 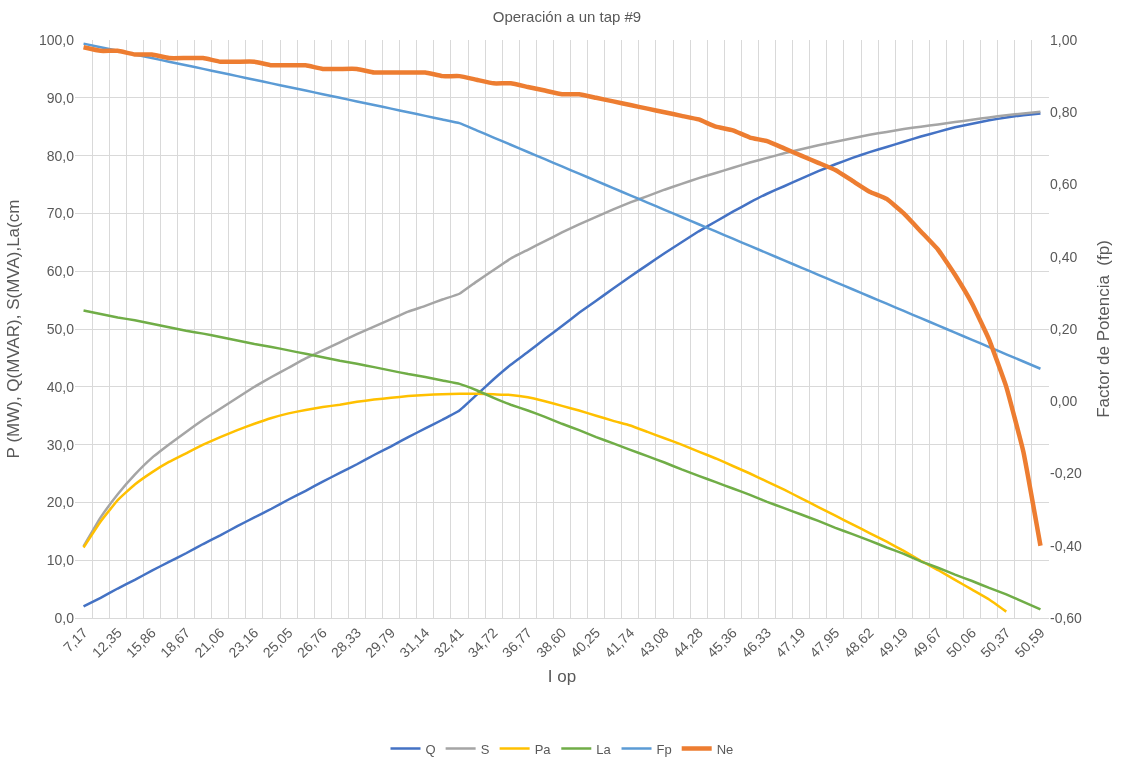 What do you see at coordinates (604, 749) in the screenshot?
I see `legend-label: La` at bounding box center [604, 749].